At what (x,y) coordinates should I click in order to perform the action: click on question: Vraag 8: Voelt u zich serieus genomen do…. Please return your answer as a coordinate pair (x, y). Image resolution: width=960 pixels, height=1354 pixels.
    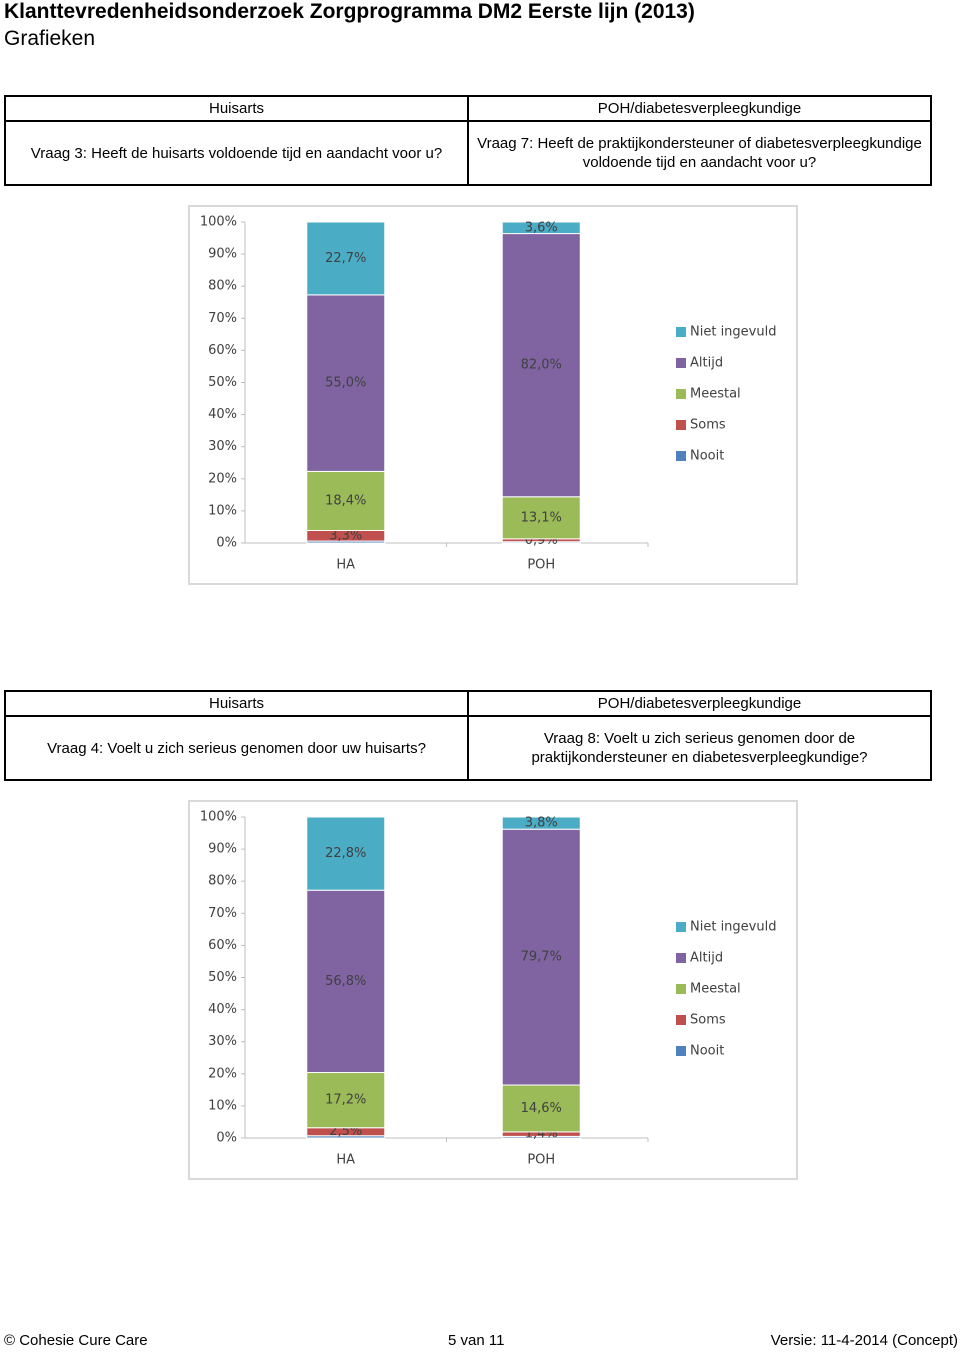
    Looking at the image, I should click on (699, 748).